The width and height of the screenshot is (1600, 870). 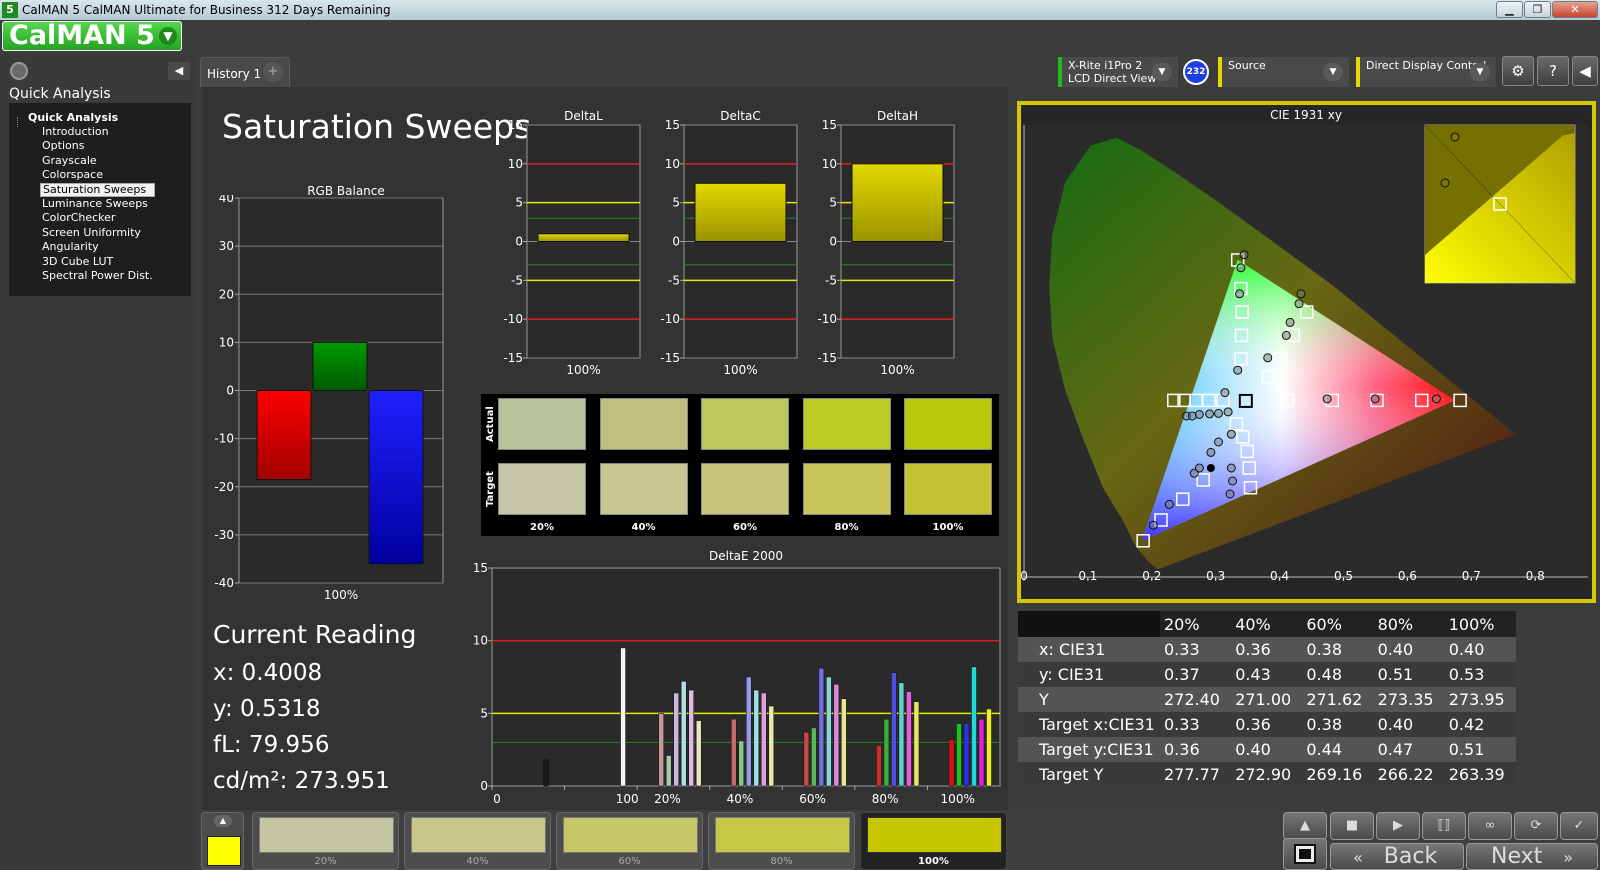 I want to click on stop-square-icon, so click(x=1305, y=854).